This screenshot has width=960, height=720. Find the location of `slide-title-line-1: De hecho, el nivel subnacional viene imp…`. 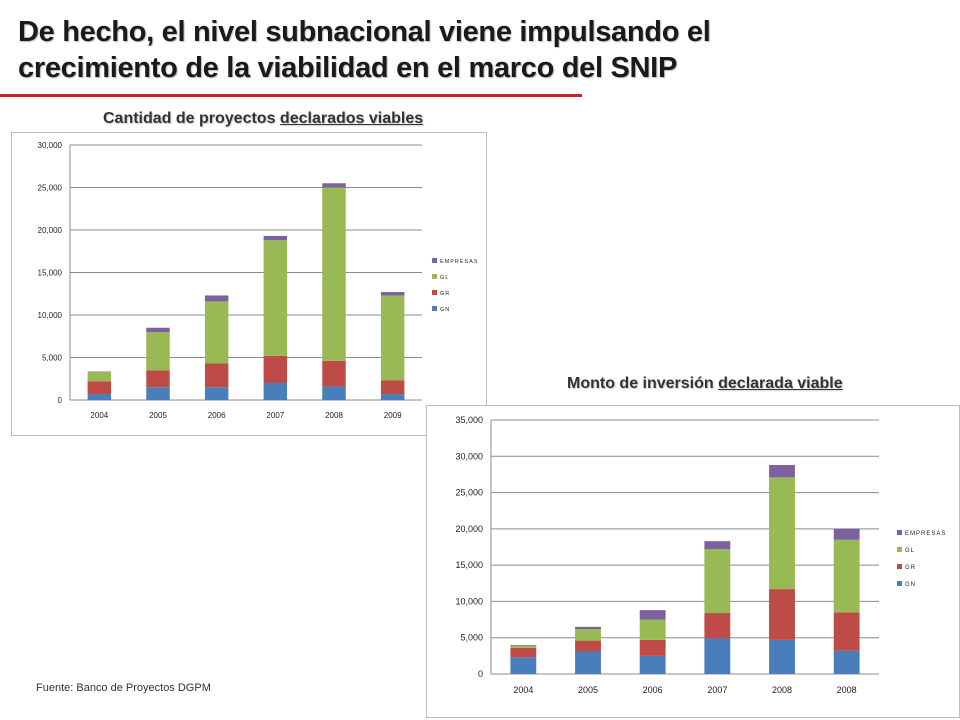

slide-title-line-1: De hecho, el nivel subnacional viene imp… is located at coordinates (364, 32).